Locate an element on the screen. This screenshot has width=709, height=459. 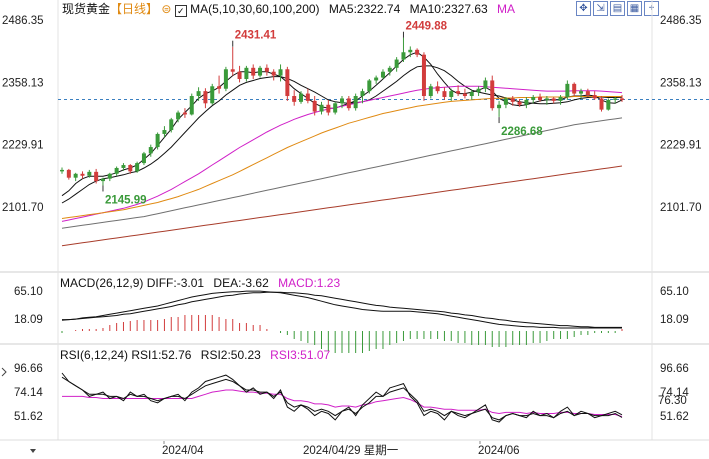
y-tick-left: 2486.35 is located at coordinates (23, 21).